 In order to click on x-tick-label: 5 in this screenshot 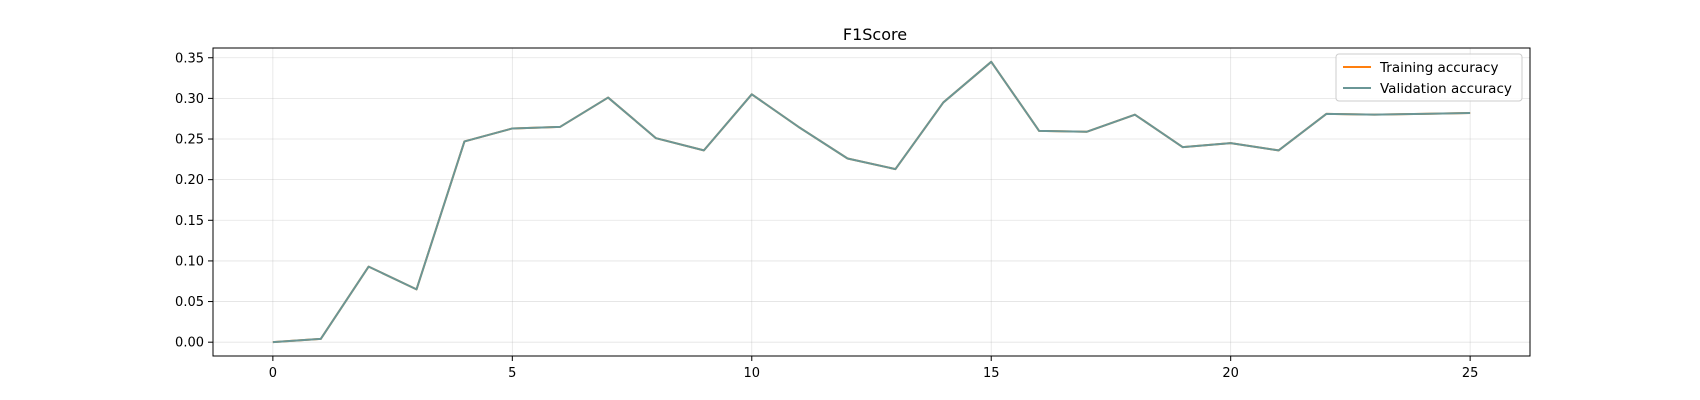, I will do `click(512, 373)`.